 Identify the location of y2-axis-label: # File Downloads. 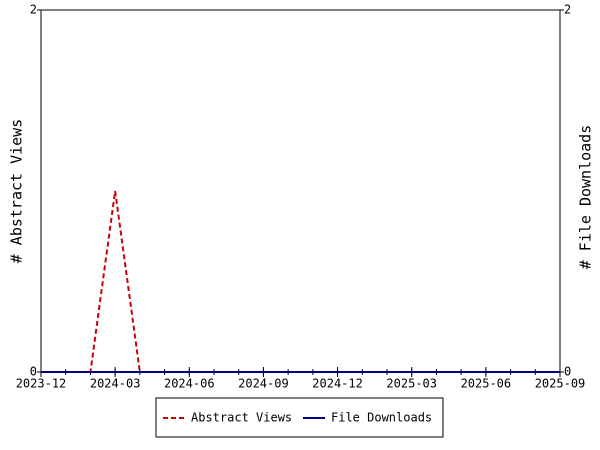
(586, 197).